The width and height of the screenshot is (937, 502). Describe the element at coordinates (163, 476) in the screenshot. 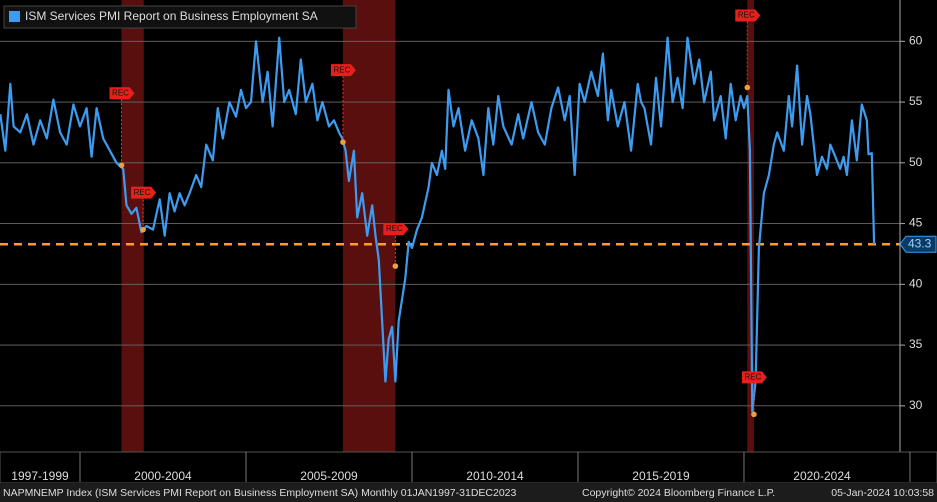

I see `x-tick-label: 2000-2004` at that location.